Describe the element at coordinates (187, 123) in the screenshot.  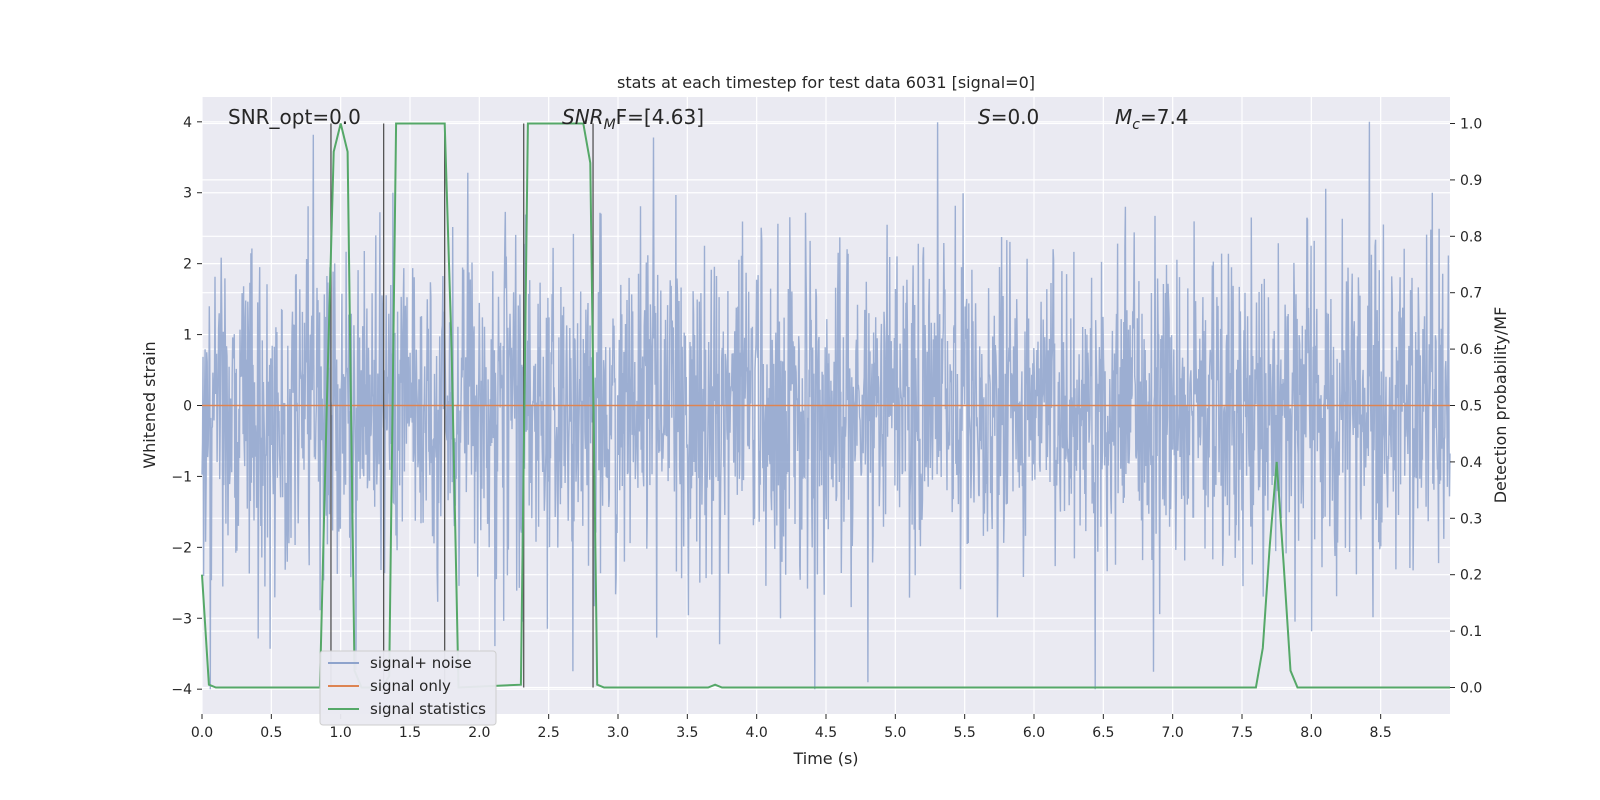
I see `y-left-tick-label-4: 4` at that location.